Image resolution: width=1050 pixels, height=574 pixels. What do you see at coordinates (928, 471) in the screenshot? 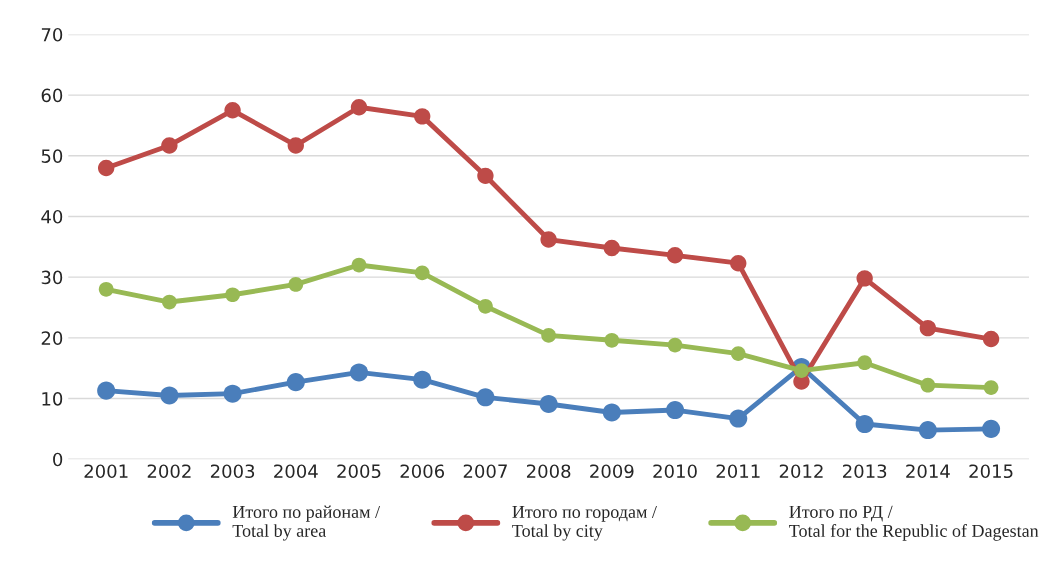
I see `x-tick-label: 2014` at bounding box center [928, 471].